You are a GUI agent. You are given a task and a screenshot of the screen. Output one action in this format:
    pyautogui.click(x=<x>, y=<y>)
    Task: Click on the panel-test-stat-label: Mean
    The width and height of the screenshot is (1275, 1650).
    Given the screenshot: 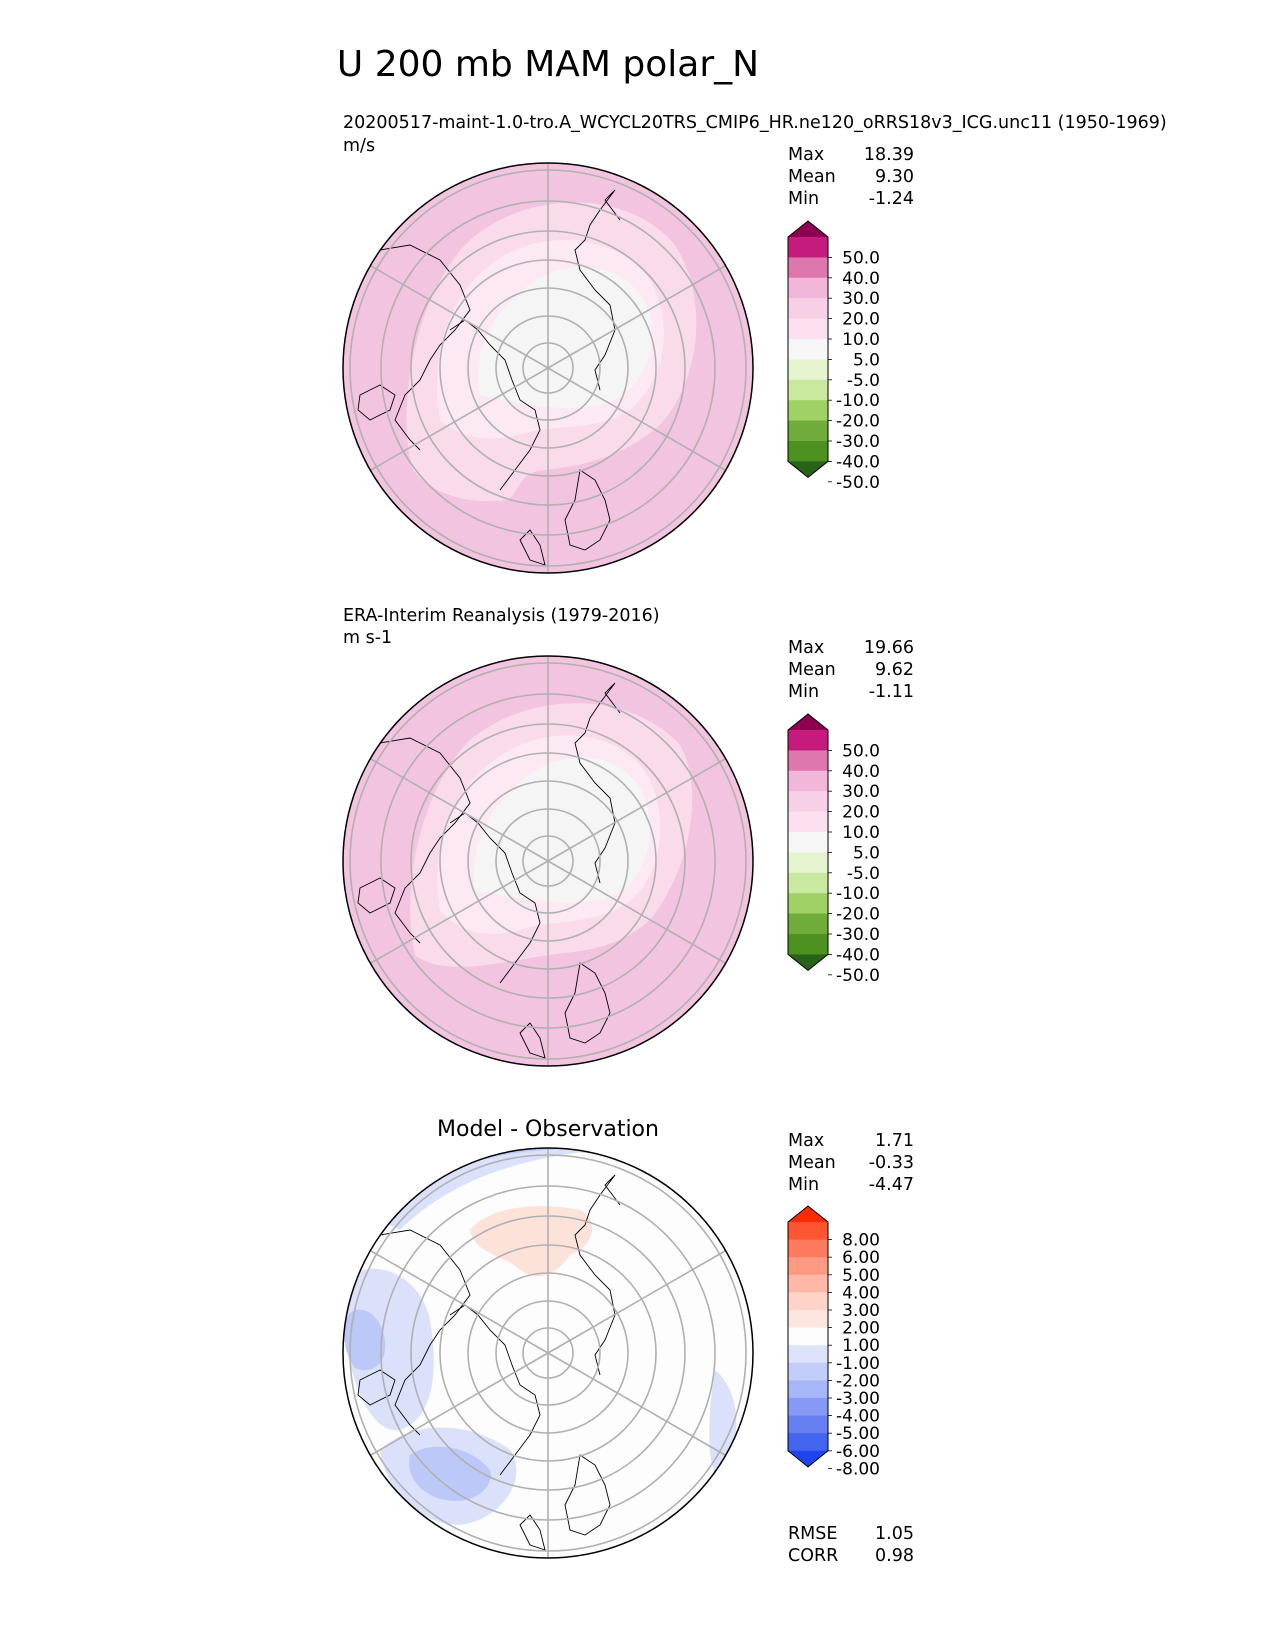 What is the action you would take?
    pyautogui.click(x=812, y=177)
    